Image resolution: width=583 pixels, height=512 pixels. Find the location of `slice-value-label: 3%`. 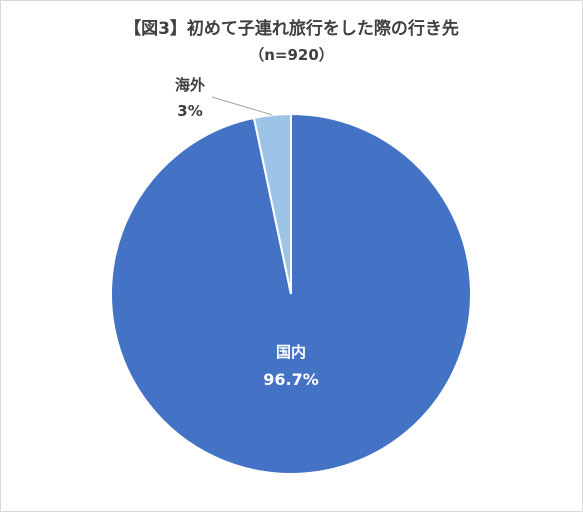

slice-value-label: 3% is located at coordinates (189, 111).